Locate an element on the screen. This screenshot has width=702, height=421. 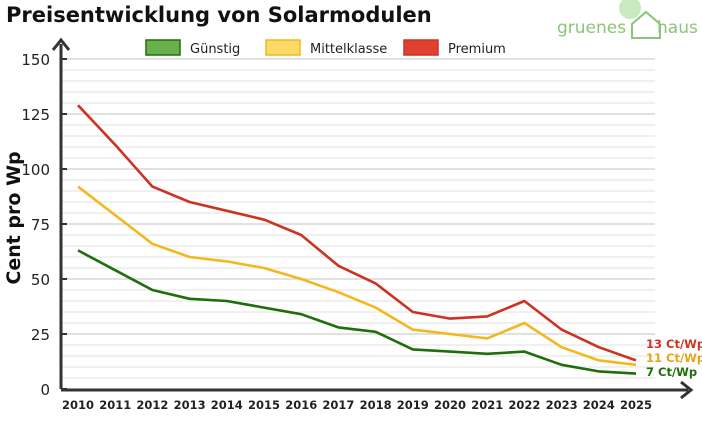
y-tick-label: 50 is located at coordinates (40, 280).